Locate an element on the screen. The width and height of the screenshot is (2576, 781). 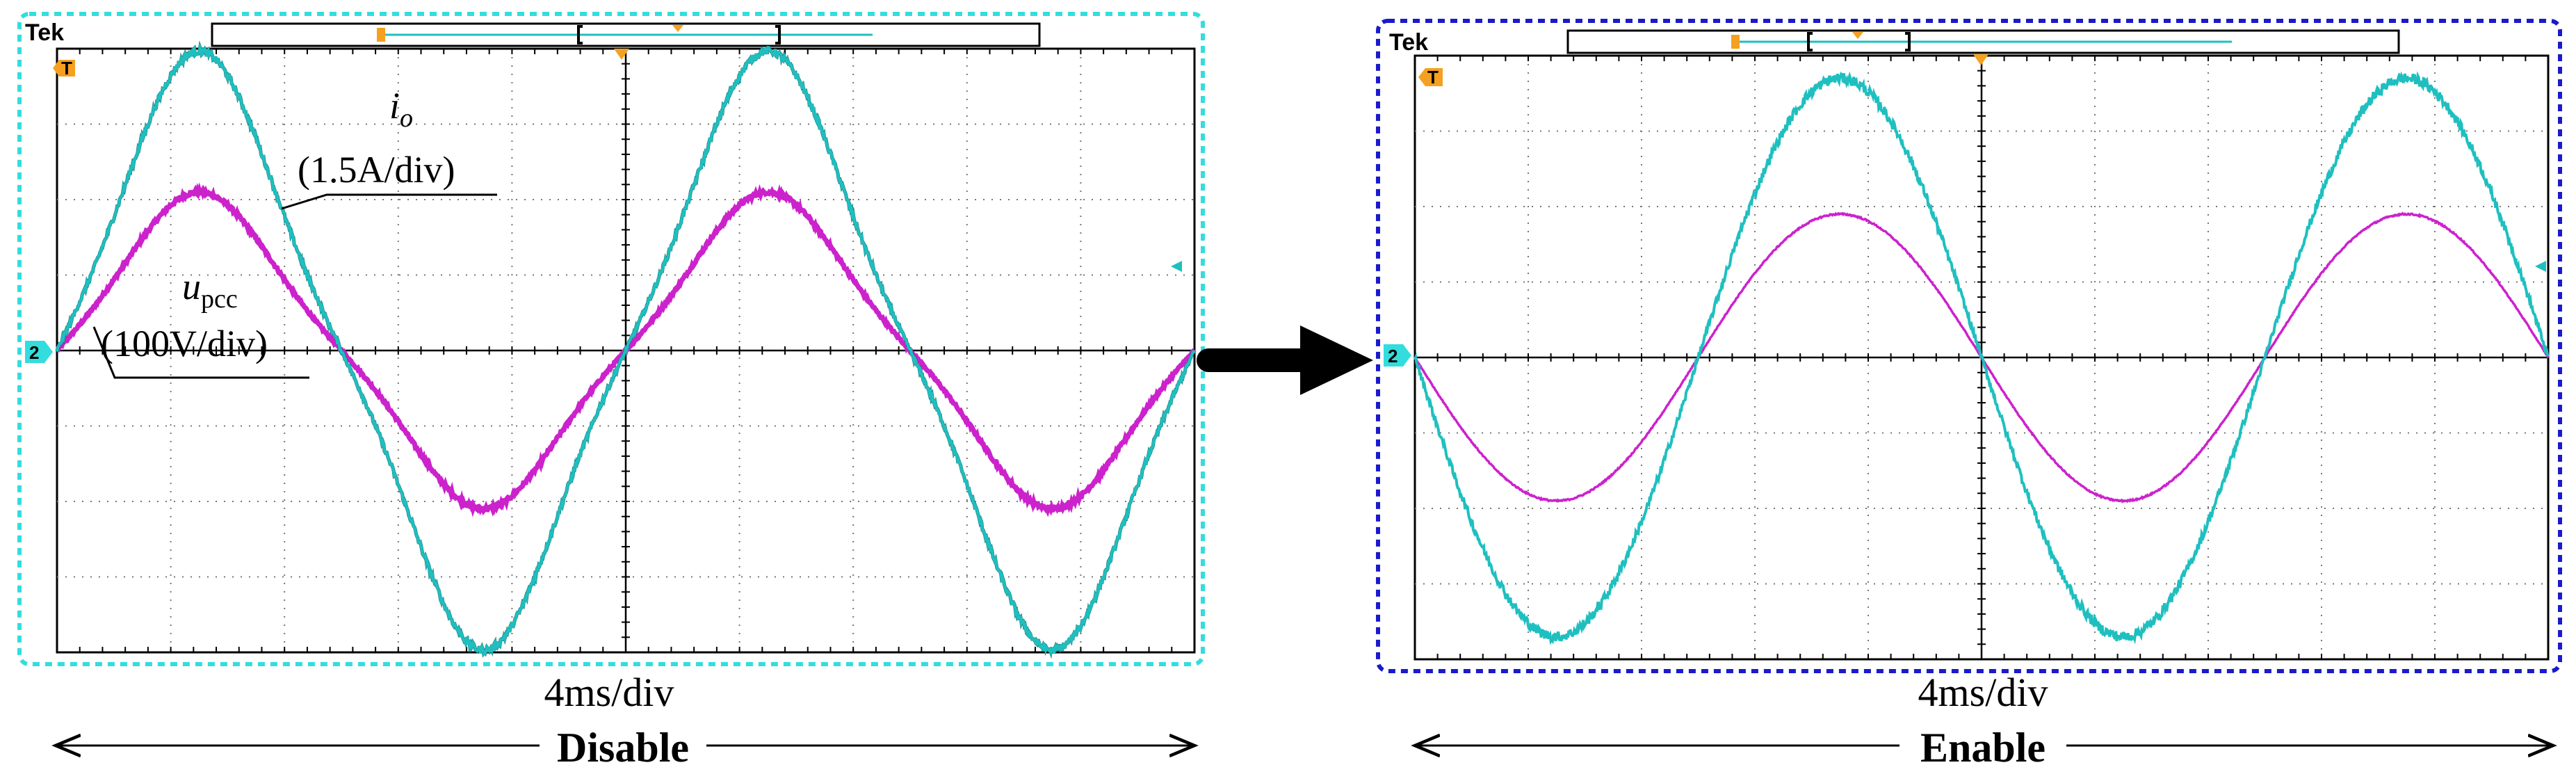
channel2-ground-marker-right: 2 is located at coordinates (1397, 355).